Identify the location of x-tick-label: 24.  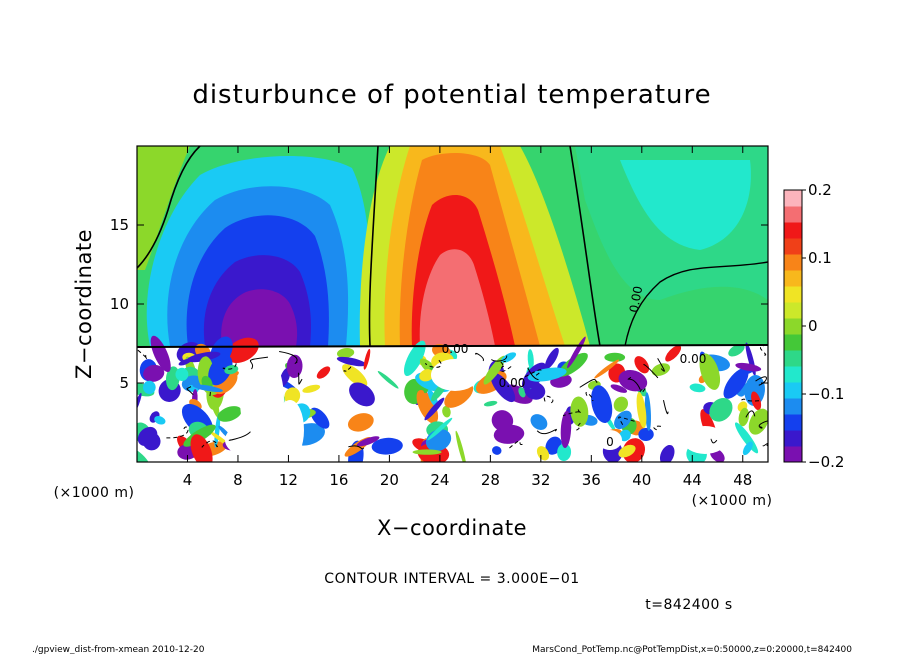
(439, 480).